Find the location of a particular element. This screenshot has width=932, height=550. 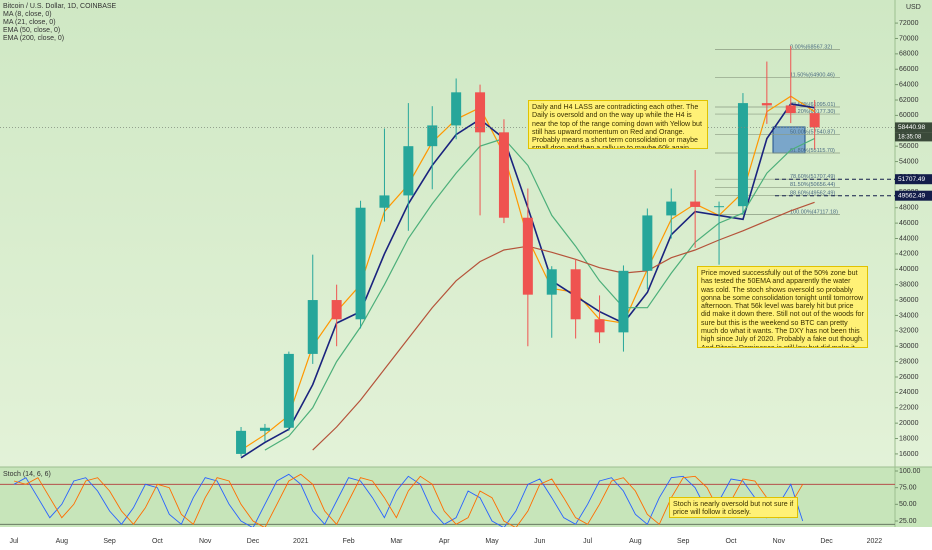

fib-label: 100.00%(47117.18) is located at coordinates (814, 212).